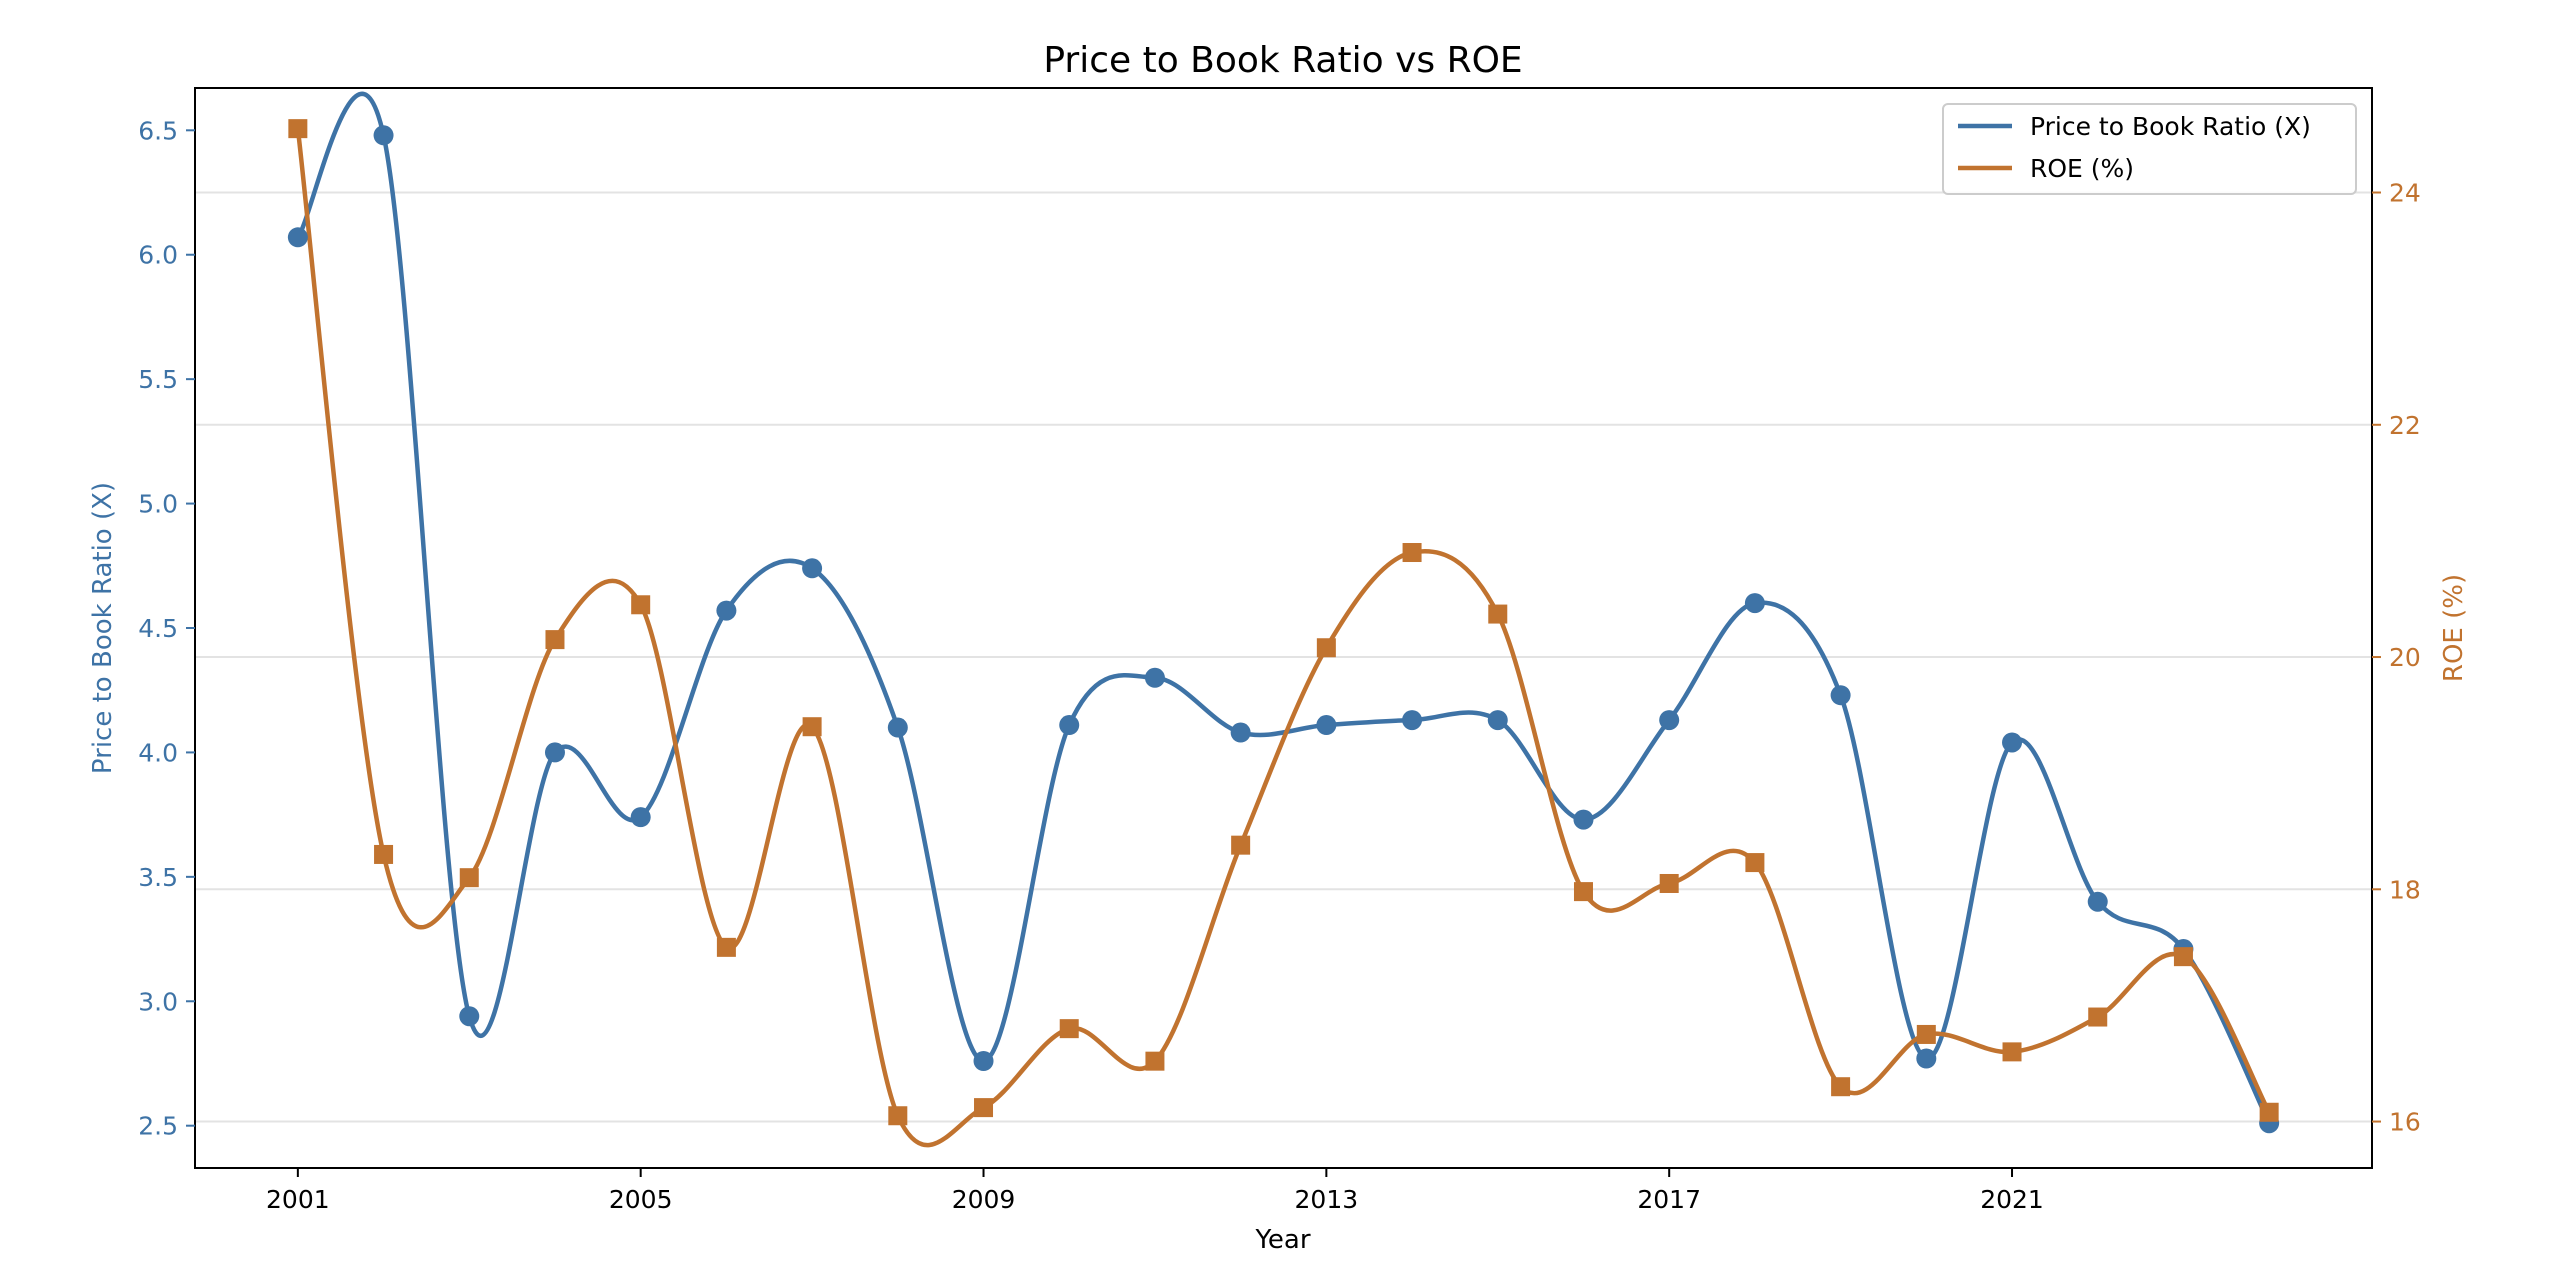 This screenshot has height=1265, width=2560. I want to click on right-y-tick-label: 18, so click(2405, 889).